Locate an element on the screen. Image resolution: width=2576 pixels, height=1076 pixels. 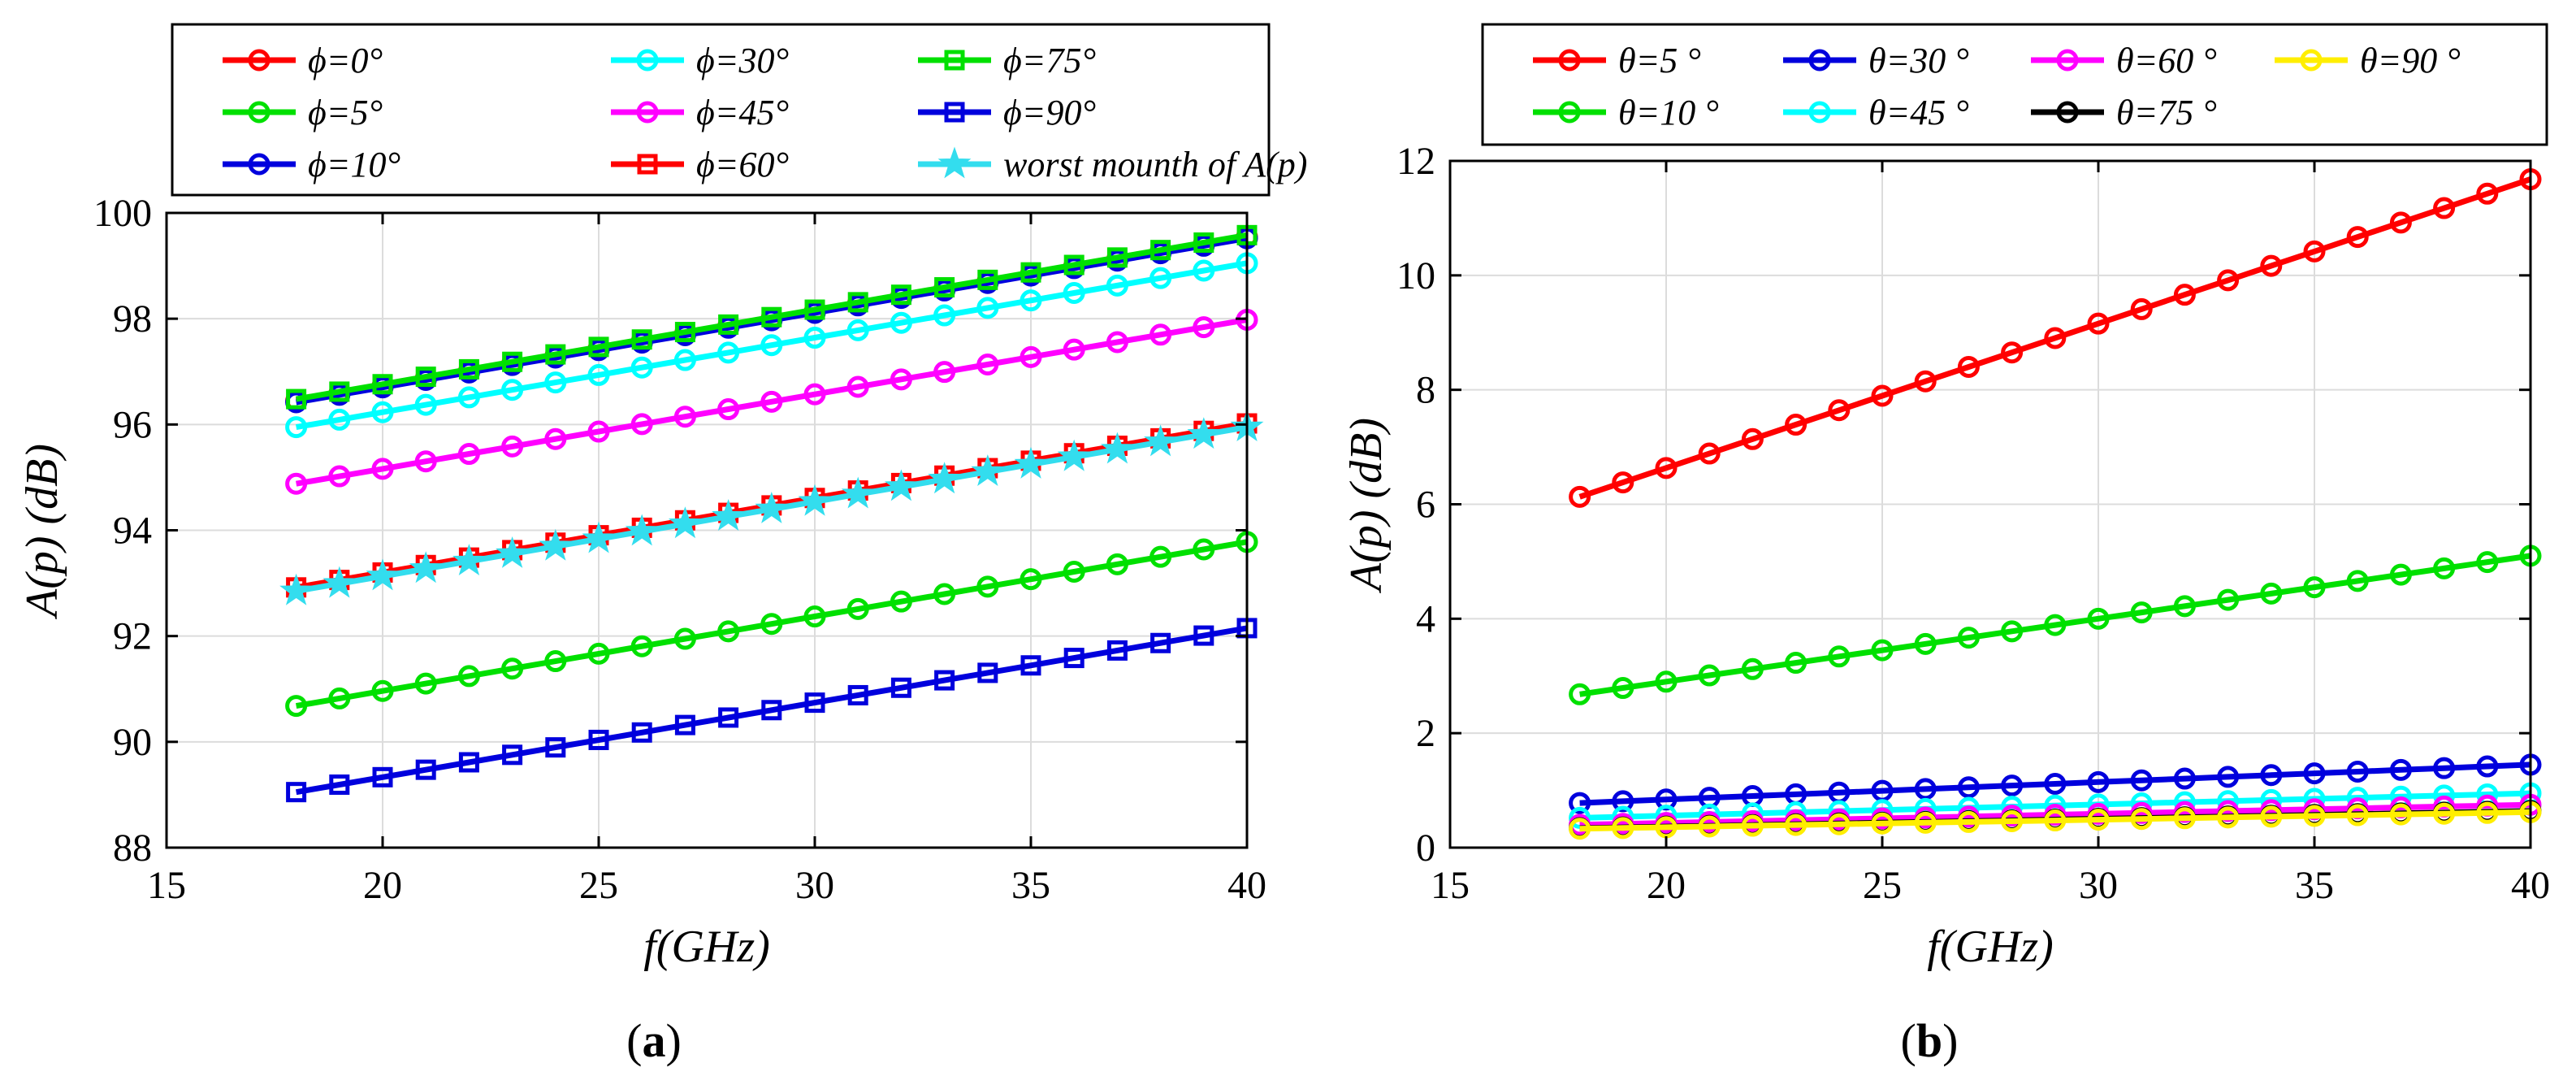
legend-label: θ=30 ° is located at coordinates (1919, 61).